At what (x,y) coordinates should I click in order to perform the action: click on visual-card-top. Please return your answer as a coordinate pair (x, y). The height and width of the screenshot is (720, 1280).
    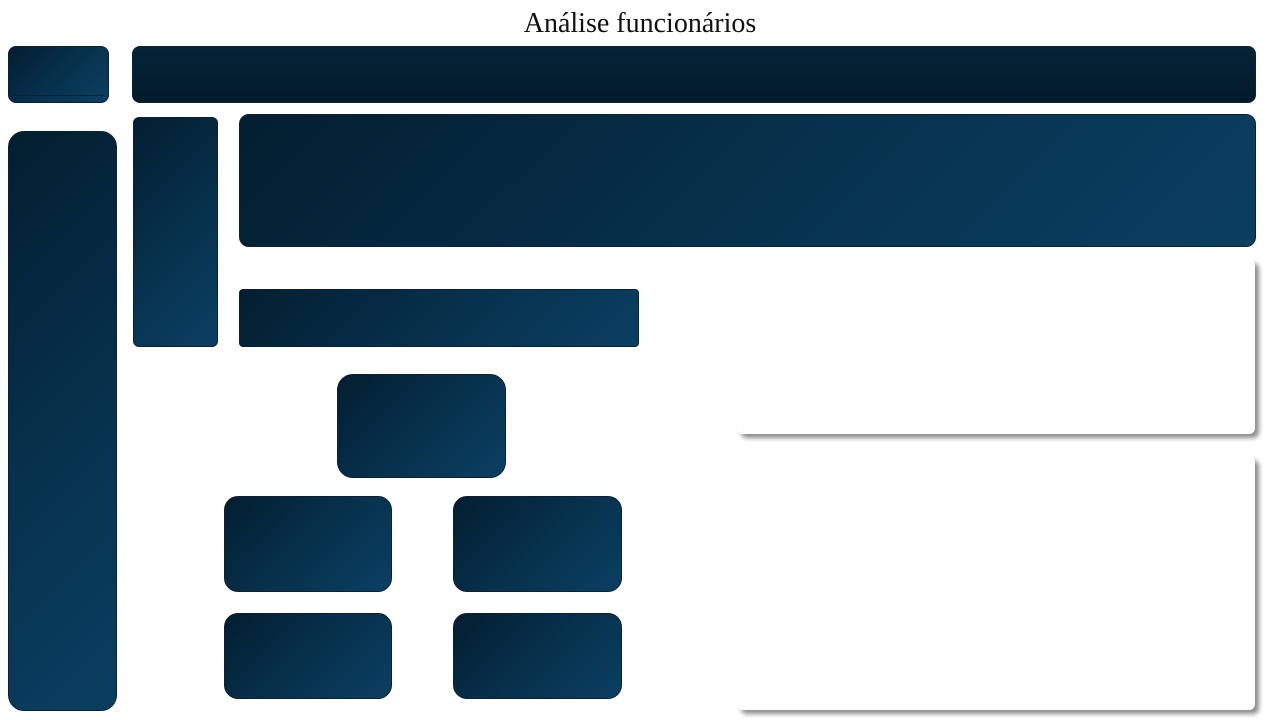
    Looking at the image, I should click on (996, 346).